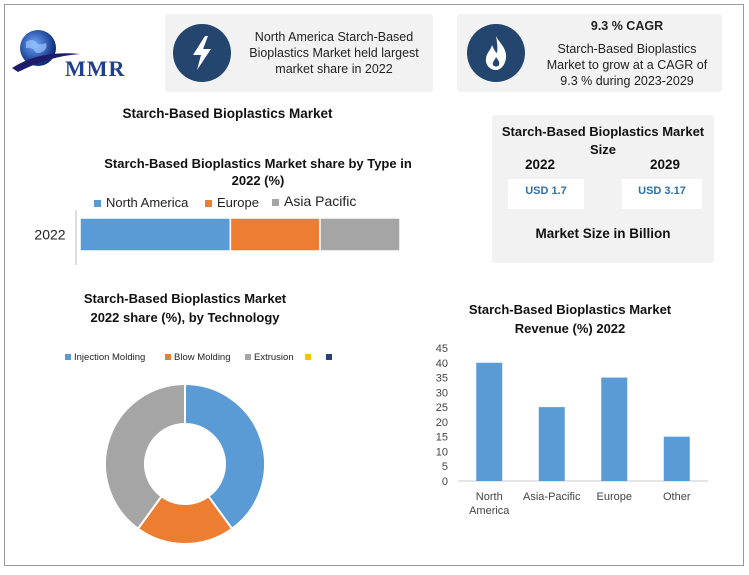 The height and width of the screenshot is (575, 749). Describe the element at coordinates (442, 408) in the screenshot. I see `revenue-y-tick-label: 25` at that location.